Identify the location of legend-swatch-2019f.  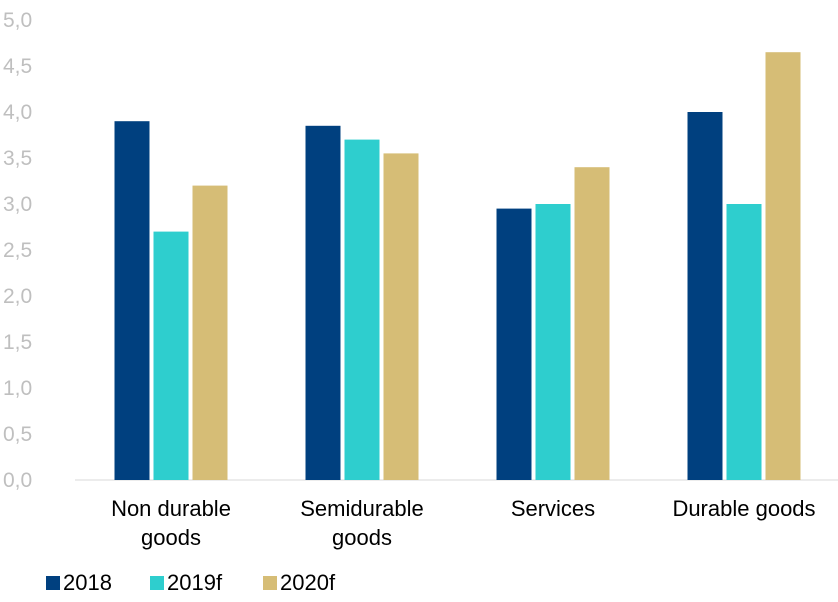
(157, 583).